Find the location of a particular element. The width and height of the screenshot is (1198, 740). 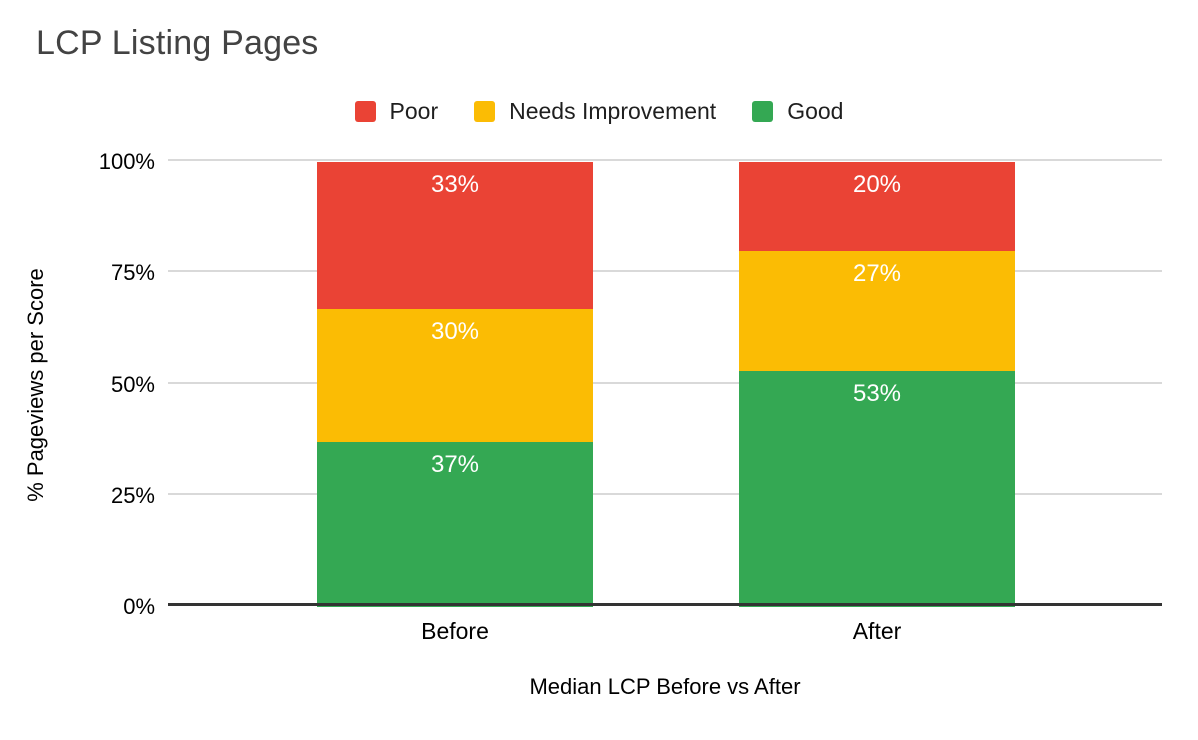

x-axis-title: Median LCP Before vs After is located at coordinates (665, 686).